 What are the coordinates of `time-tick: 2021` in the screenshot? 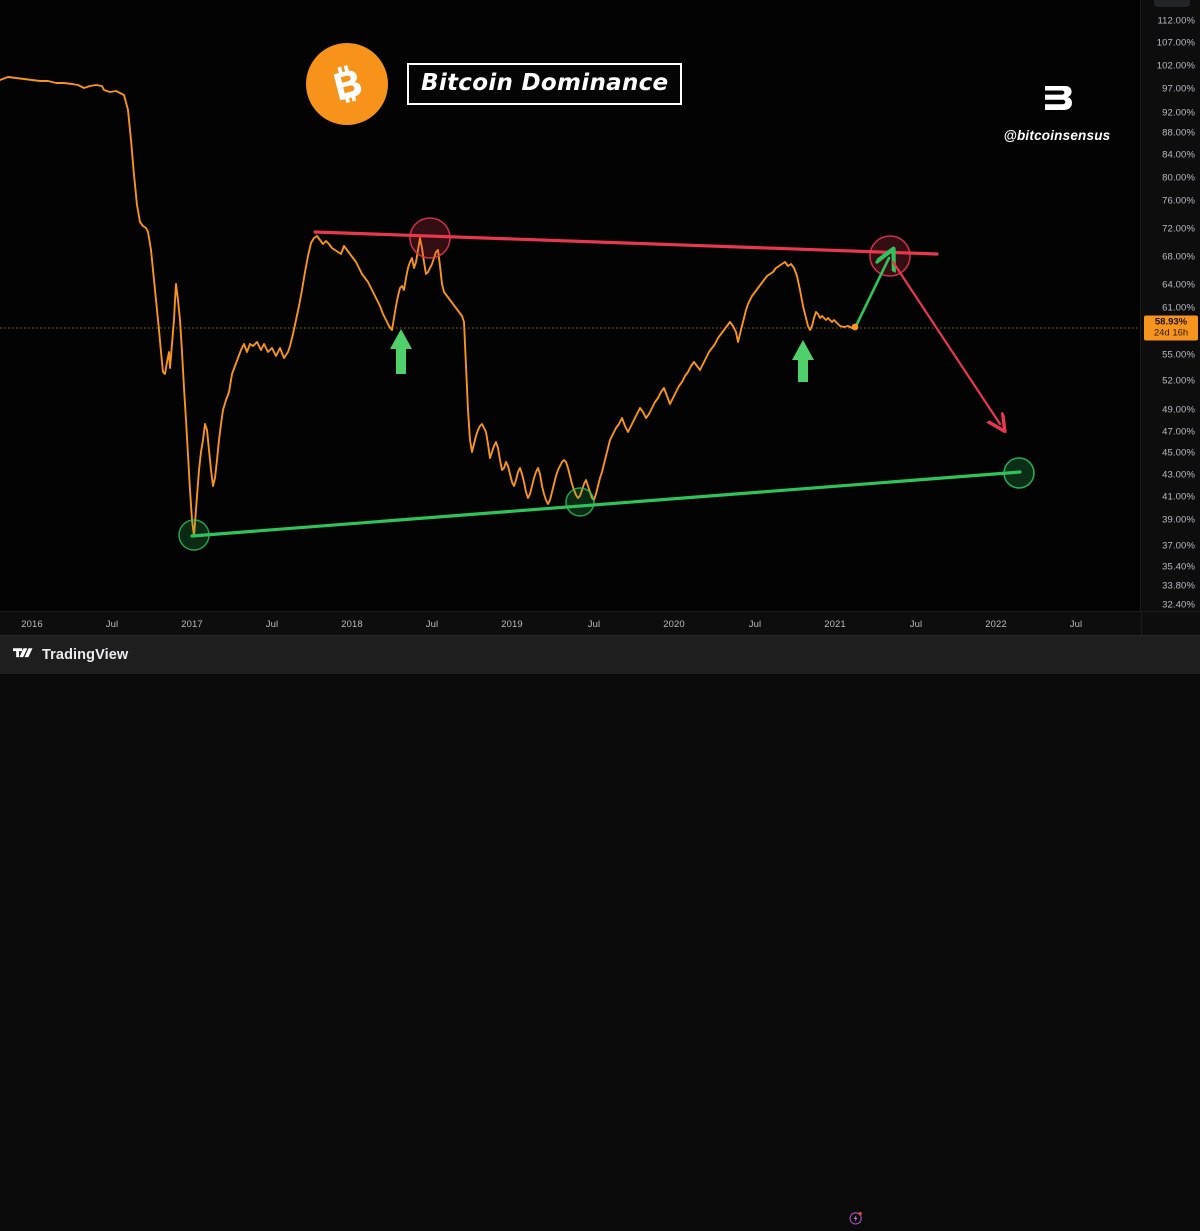 It's located at (835, 624).